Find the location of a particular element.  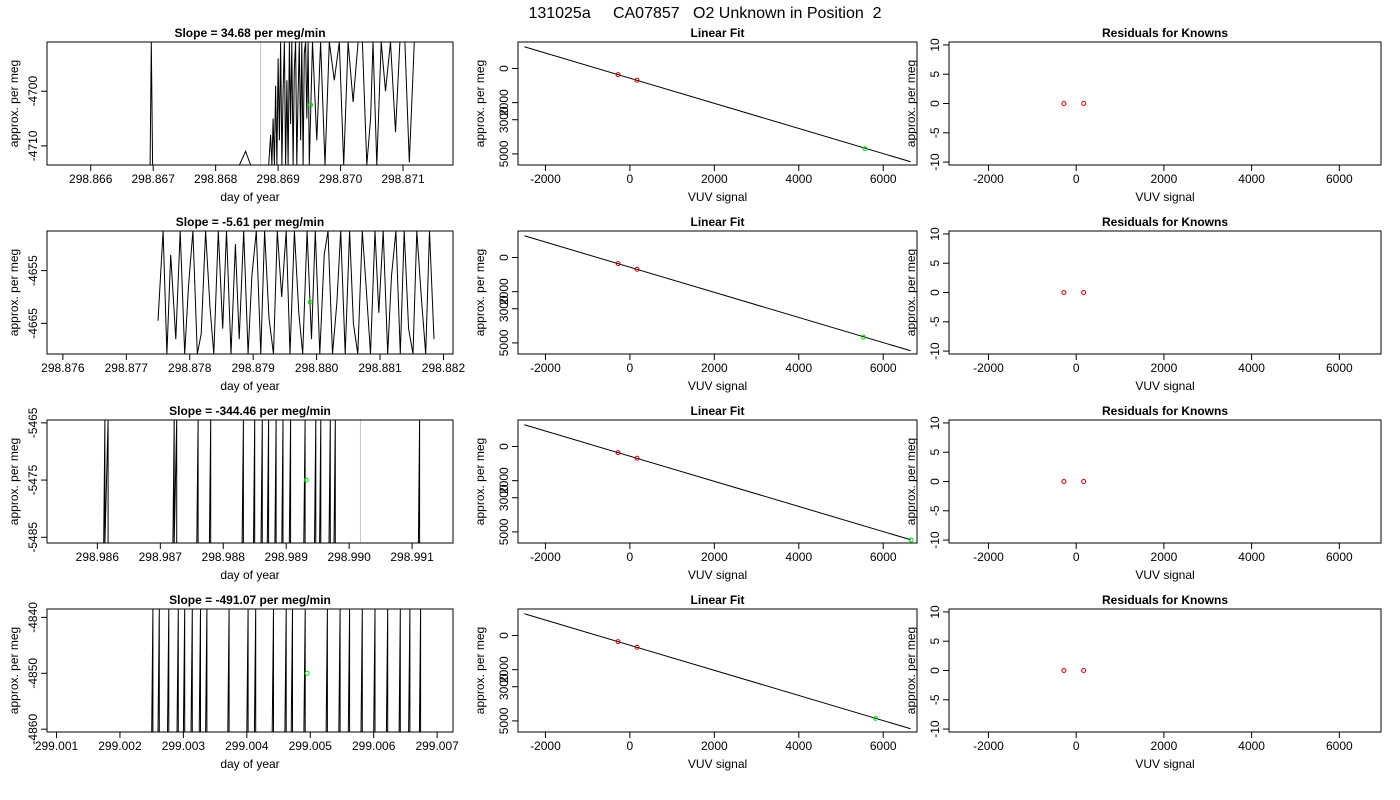

x-tick-label: 298.991 is located at coordinates (412, 557).